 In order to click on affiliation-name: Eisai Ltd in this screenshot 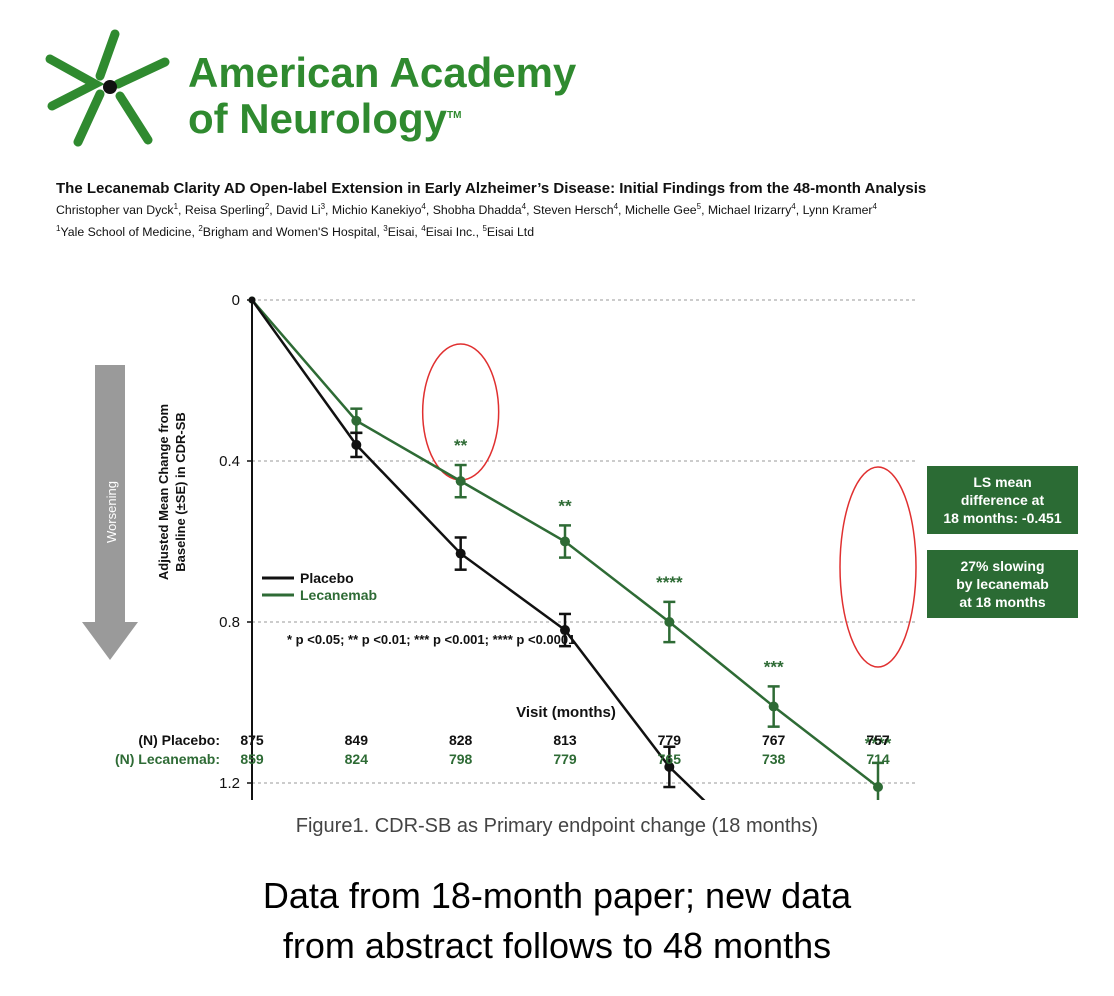, I will do `click(510, 232)`.